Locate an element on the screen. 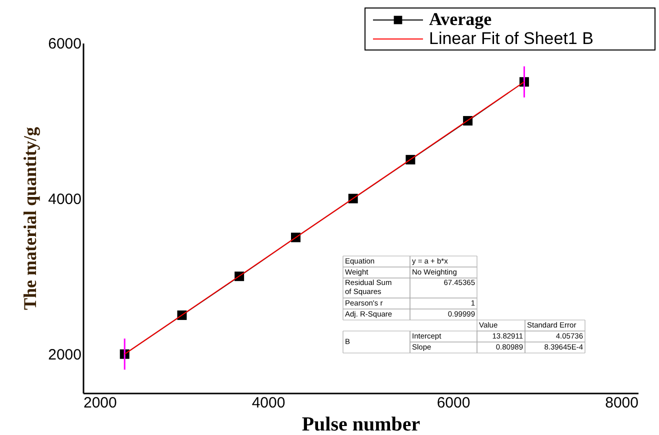 This screenshot has height=435, width=659. legend-label: Linear Fit of Sheet1 B is located at coordinates (511, 38).